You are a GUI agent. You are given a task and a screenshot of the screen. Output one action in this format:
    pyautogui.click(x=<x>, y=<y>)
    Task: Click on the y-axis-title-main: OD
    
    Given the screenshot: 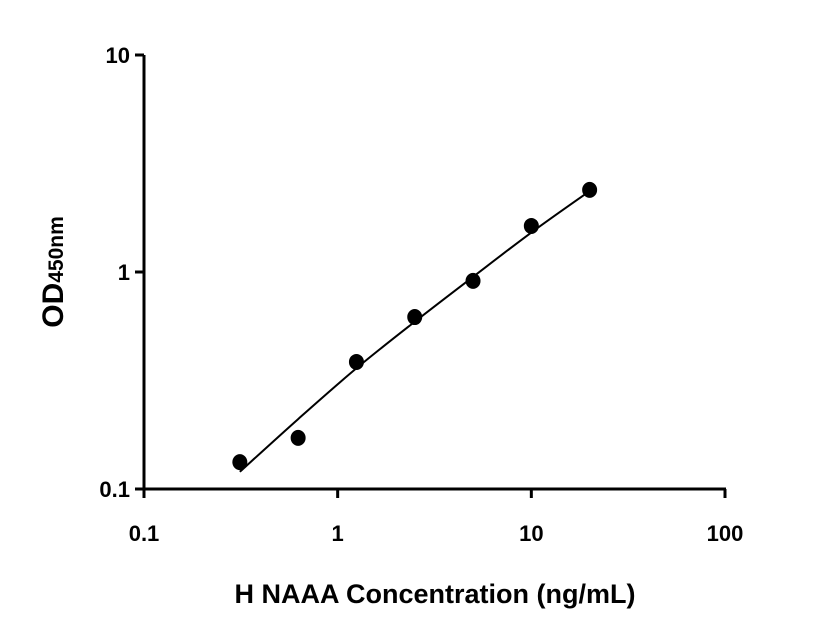 What is the action you would take?
    pyautogui.click(x=53, y=305)
    